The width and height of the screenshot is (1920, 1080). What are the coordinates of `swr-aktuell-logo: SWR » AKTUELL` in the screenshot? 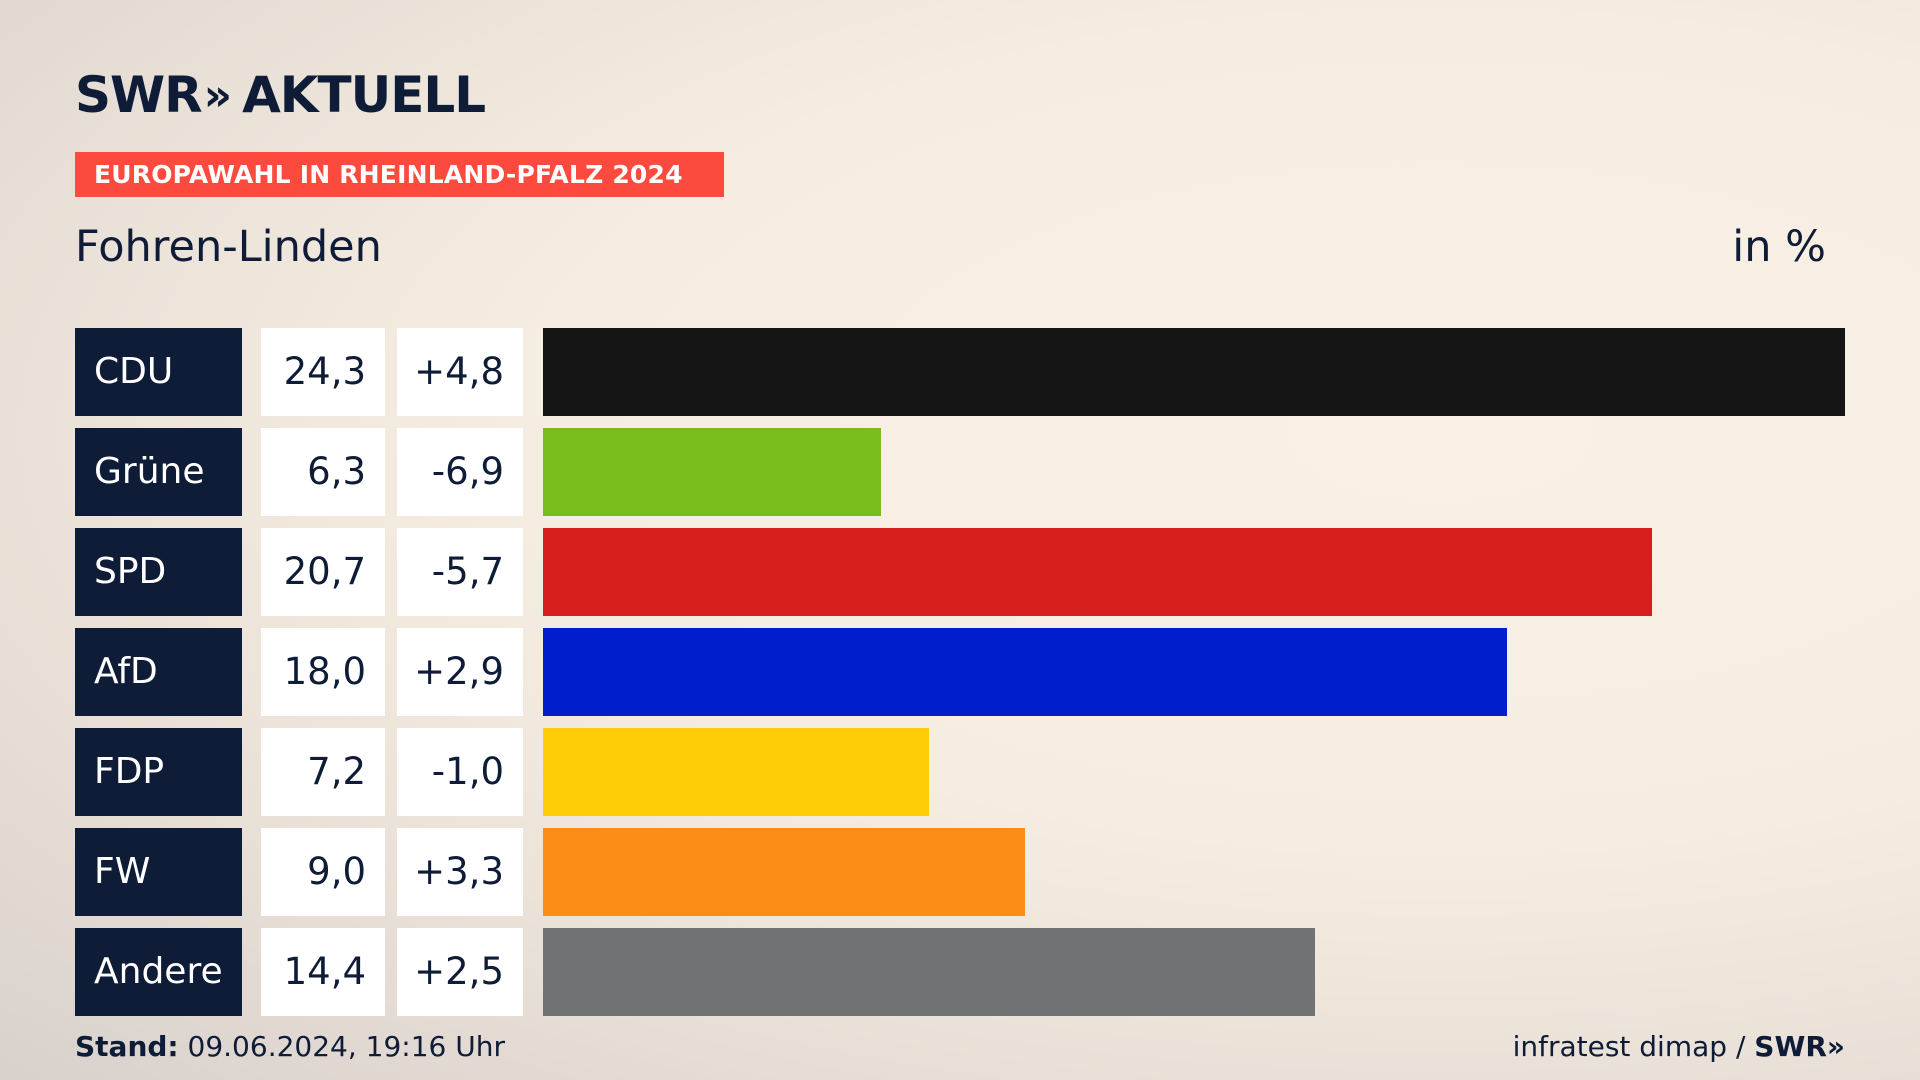 It's located at (280, 95).